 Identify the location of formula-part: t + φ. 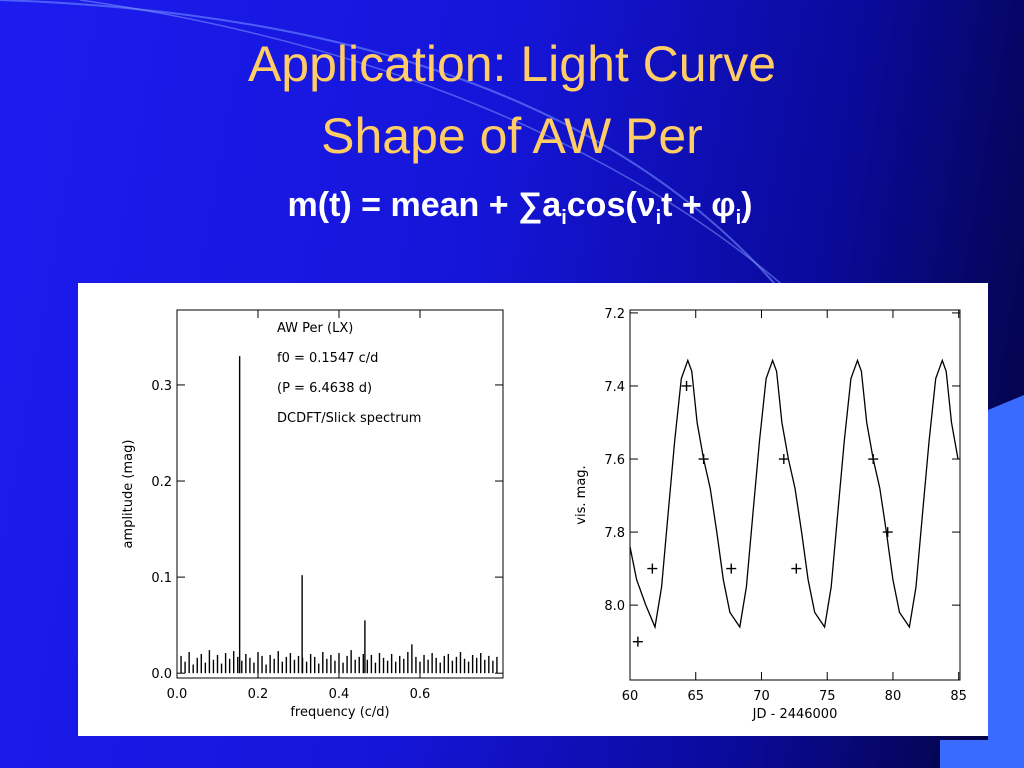
(698, 205).